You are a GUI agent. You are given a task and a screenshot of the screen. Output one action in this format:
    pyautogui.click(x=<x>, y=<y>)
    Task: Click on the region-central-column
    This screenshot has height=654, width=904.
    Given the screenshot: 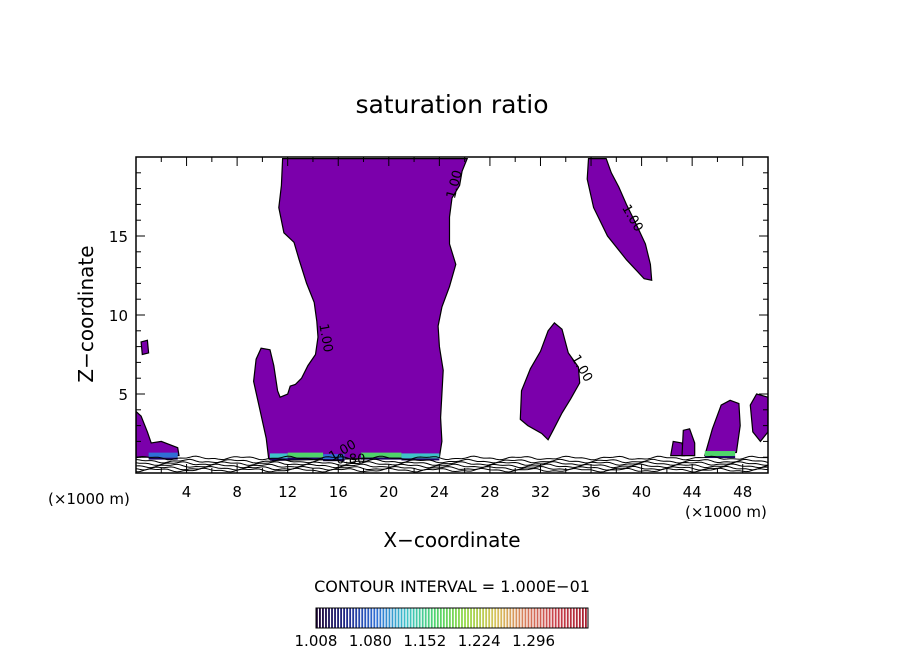 What is the action you would take?
    pyautogui.click(x=360, y=310)
    